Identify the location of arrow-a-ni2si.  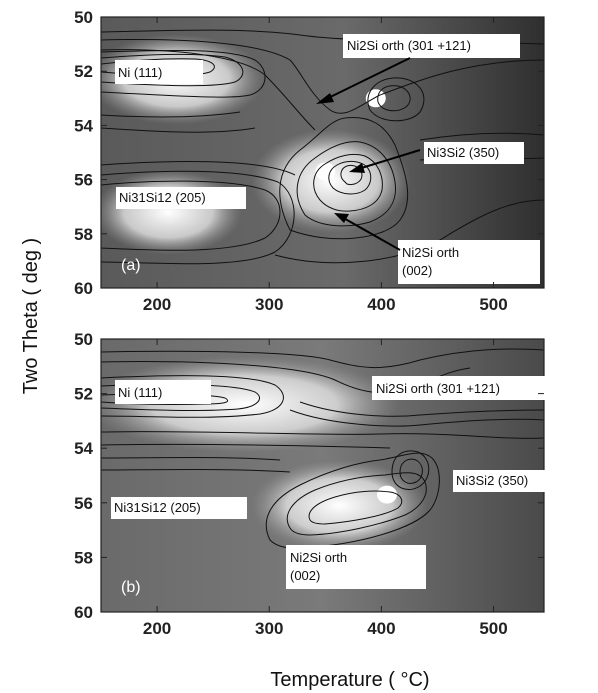
(365, 80).